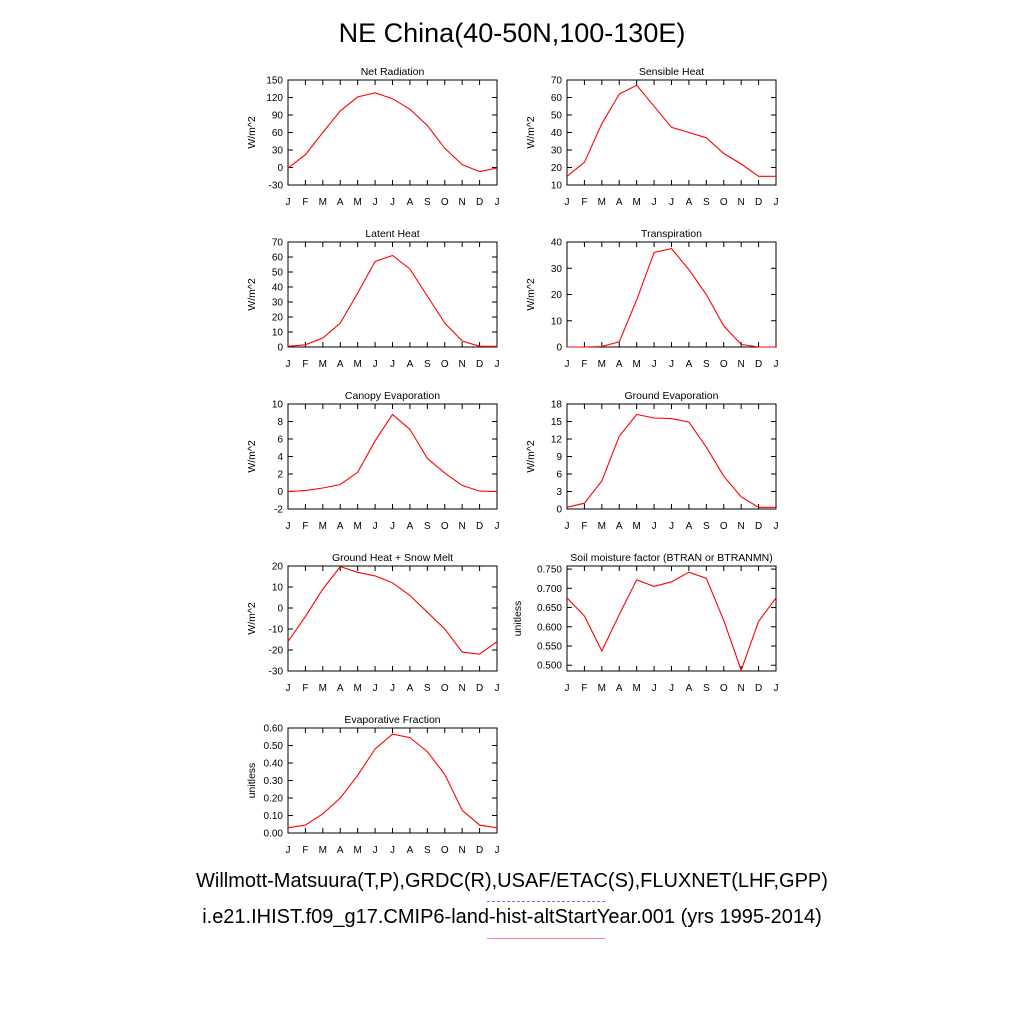 Image resolution: width=1024 pixels, height=1024 pixels. What do you see at coordinates (671, 558) in the screenshot?
I see `panel-title: Soil moisture factor (BTRAN or BTRANMN)` at bounding box center [671, 558].